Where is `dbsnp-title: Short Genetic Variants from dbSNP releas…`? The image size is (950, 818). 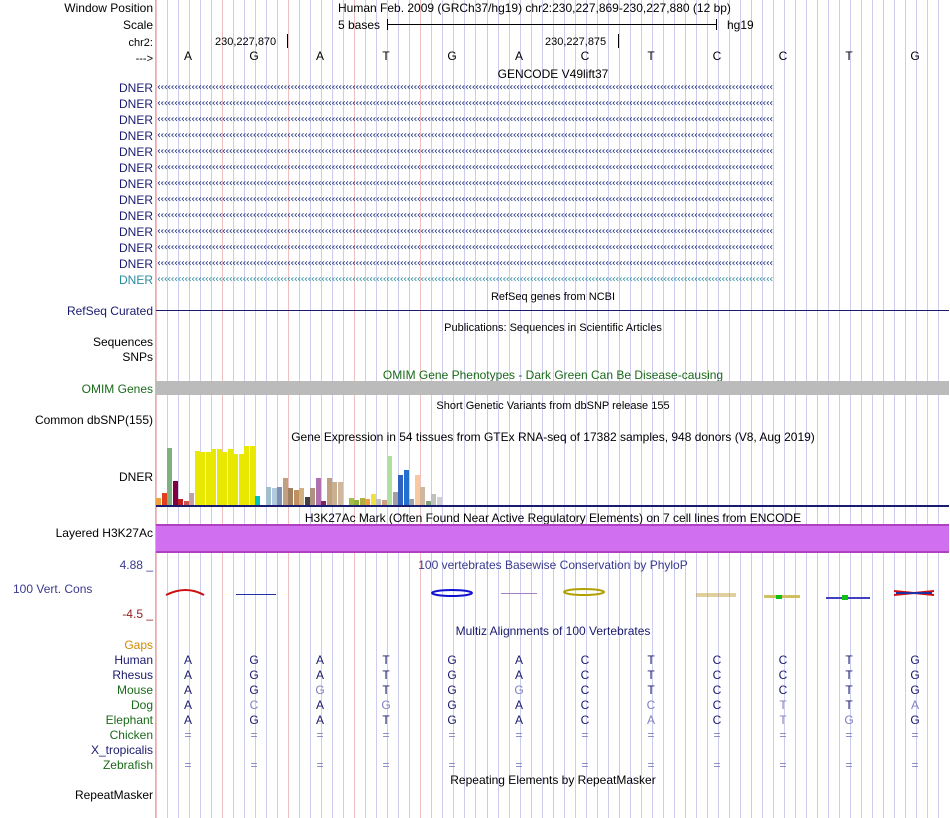
dbsnp-title: Short Genetic Variants from dbSNP releas… is located at coordinates (553, 406).